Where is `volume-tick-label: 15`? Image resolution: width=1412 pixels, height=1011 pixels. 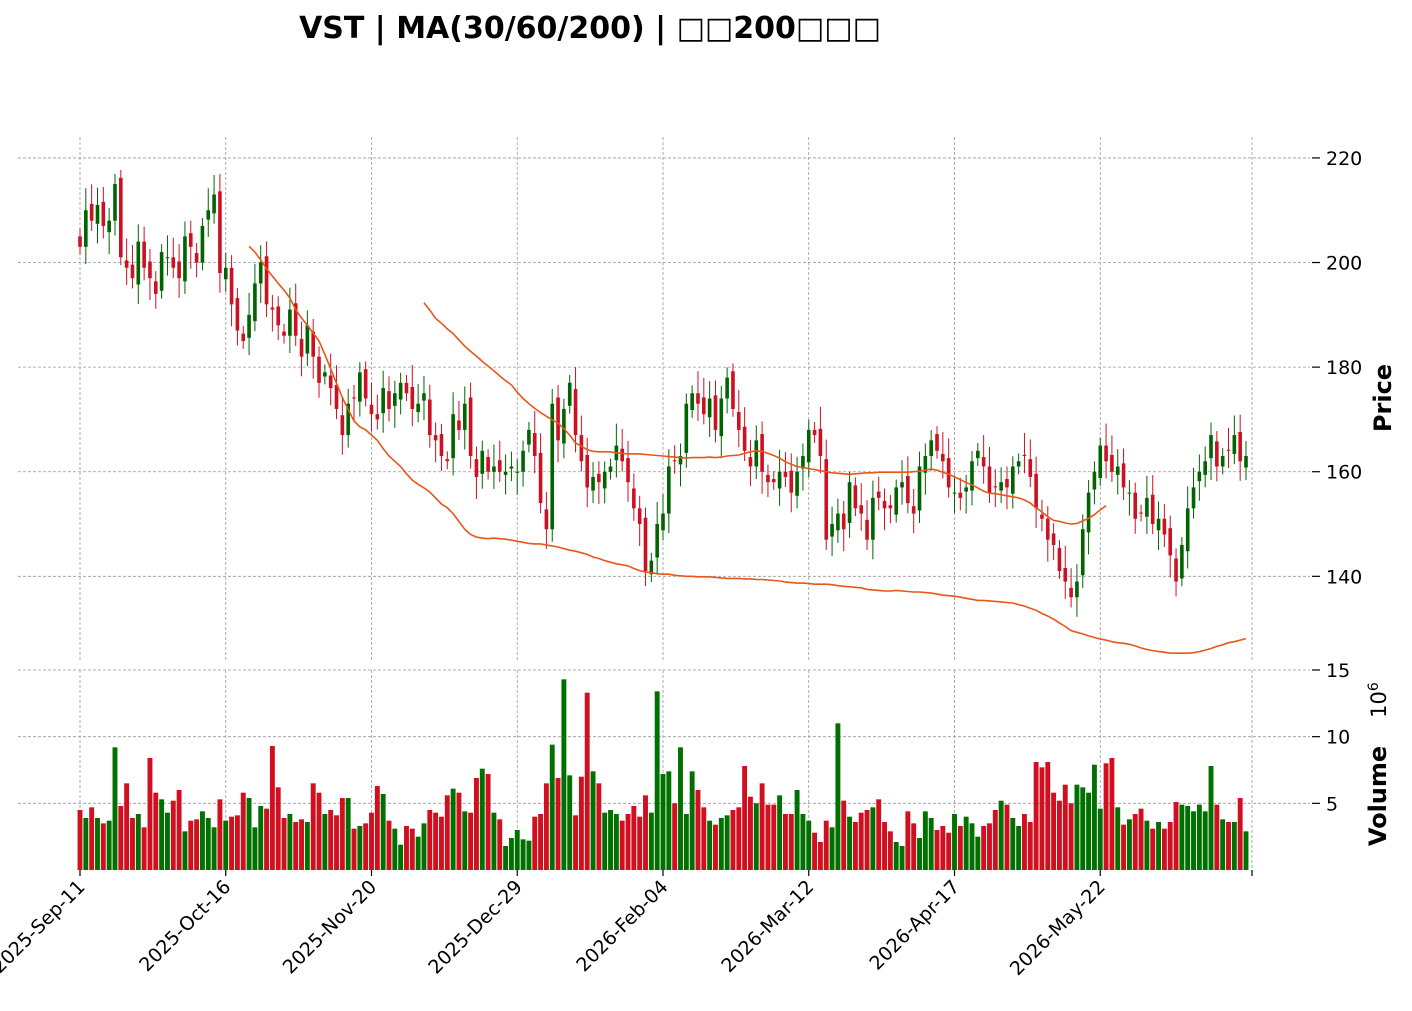
volume-tick-label: 15 is located at coordinates (1338, 671).